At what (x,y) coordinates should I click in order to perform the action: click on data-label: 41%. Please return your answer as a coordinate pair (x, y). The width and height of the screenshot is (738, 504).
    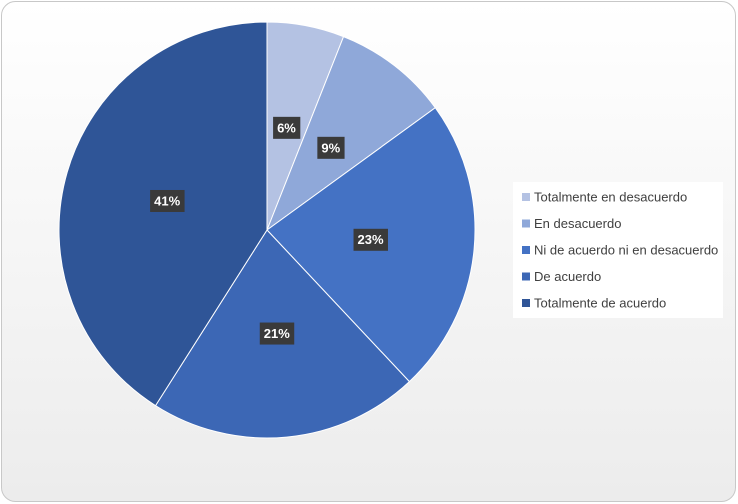
    Looking at the image, I should click on (167, 200).